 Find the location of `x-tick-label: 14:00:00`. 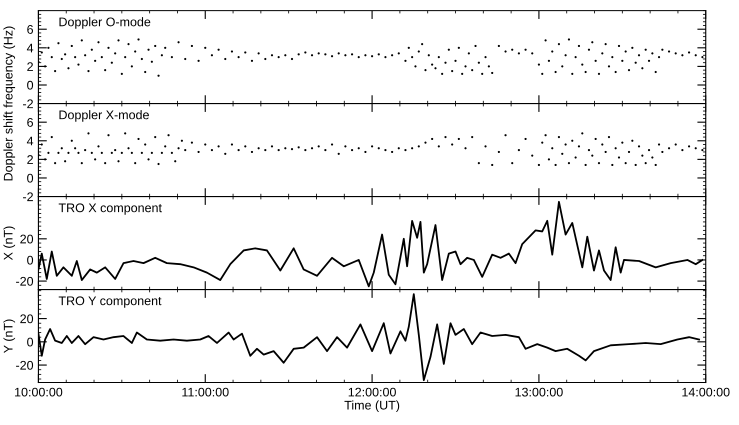

x-tick-label: 14:00:00 is located at coordinates (706, 392).